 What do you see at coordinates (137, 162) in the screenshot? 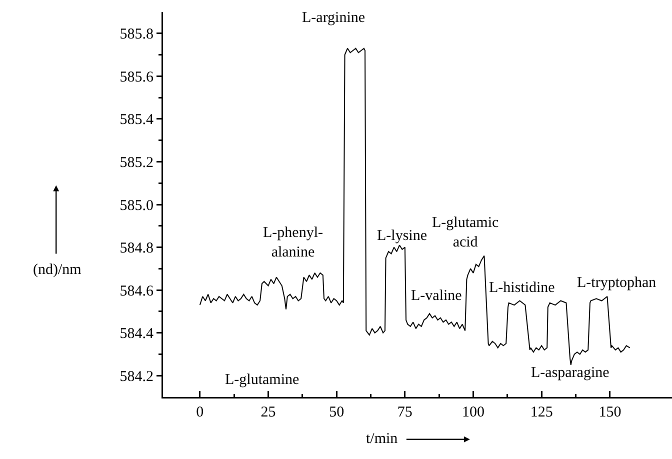
I see `y-tick-label: 585.2` at bounding box center [137, 162].